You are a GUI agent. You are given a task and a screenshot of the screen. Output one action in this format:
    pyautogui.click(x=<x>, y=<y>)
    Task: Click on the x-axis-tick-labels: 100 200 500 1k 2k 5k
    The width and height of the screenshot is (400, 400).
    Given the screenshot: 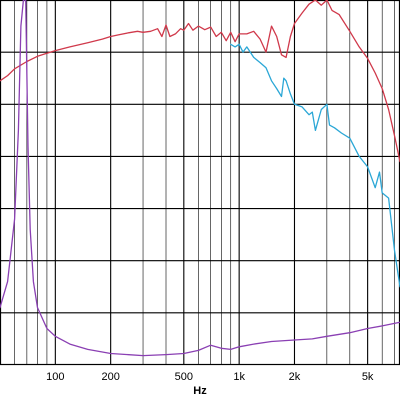 What is the action you would take?
    pyautogui.click(x=210, y=377)
    